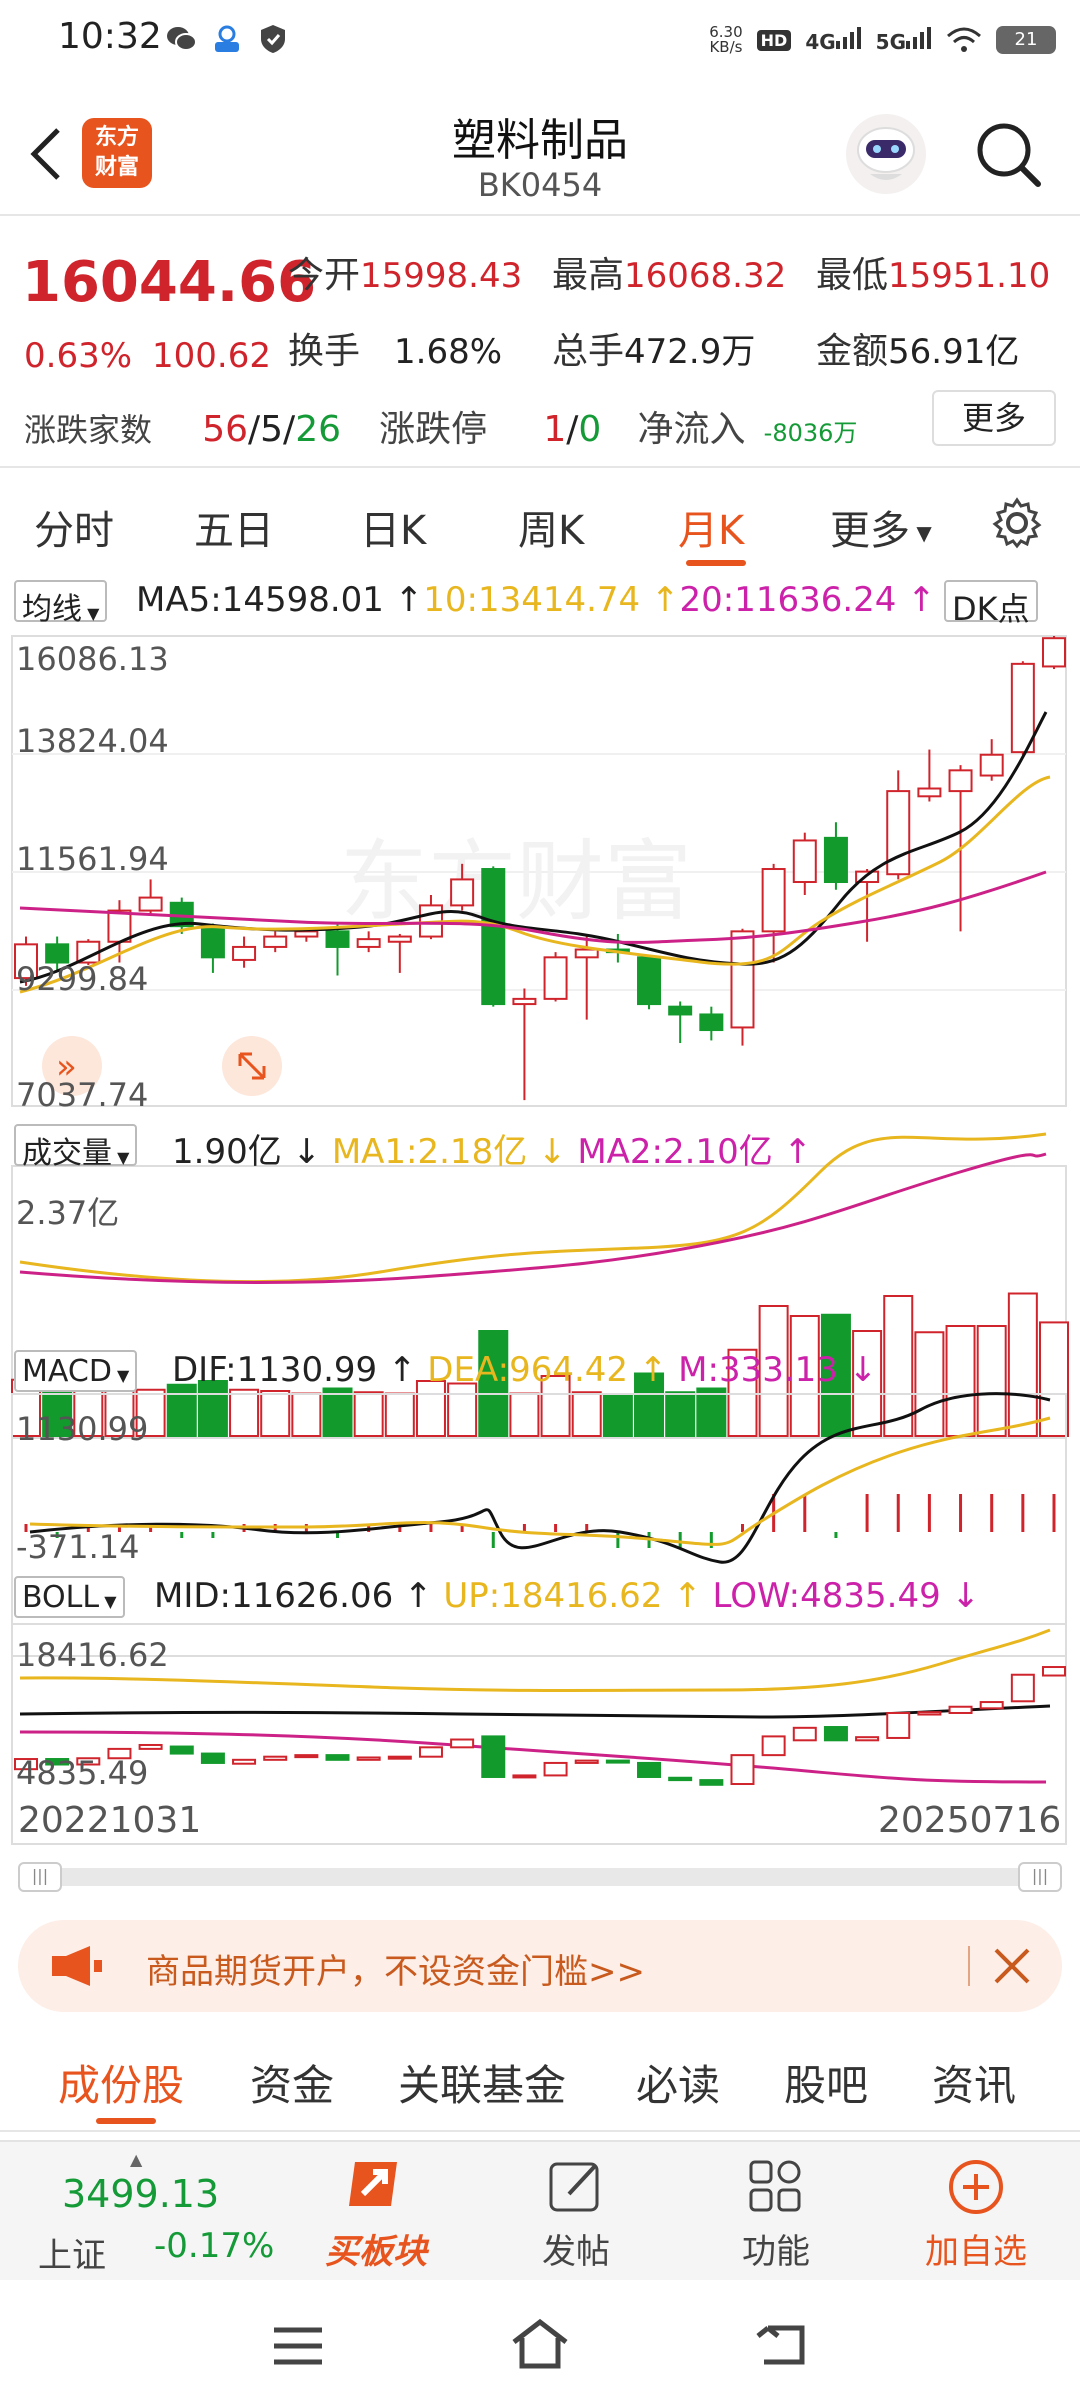 This screenshot has width=1080, height=2408. Describe the element at coordinates (826, 2085) in the screenshot. I see `tab-forum: 股吧` at that location.